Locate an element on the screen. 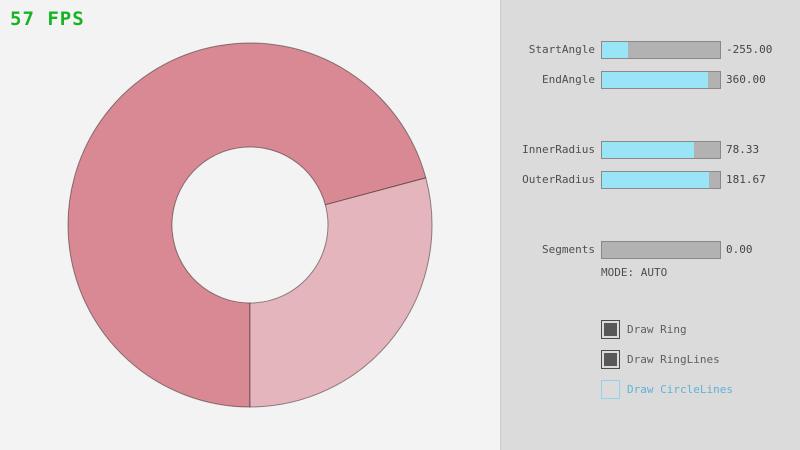 Image resolution: width=800 pixels, height=450 pixels. slider-row-start-angle: StartAngle -255.00 is located at coordinates (650, 50).